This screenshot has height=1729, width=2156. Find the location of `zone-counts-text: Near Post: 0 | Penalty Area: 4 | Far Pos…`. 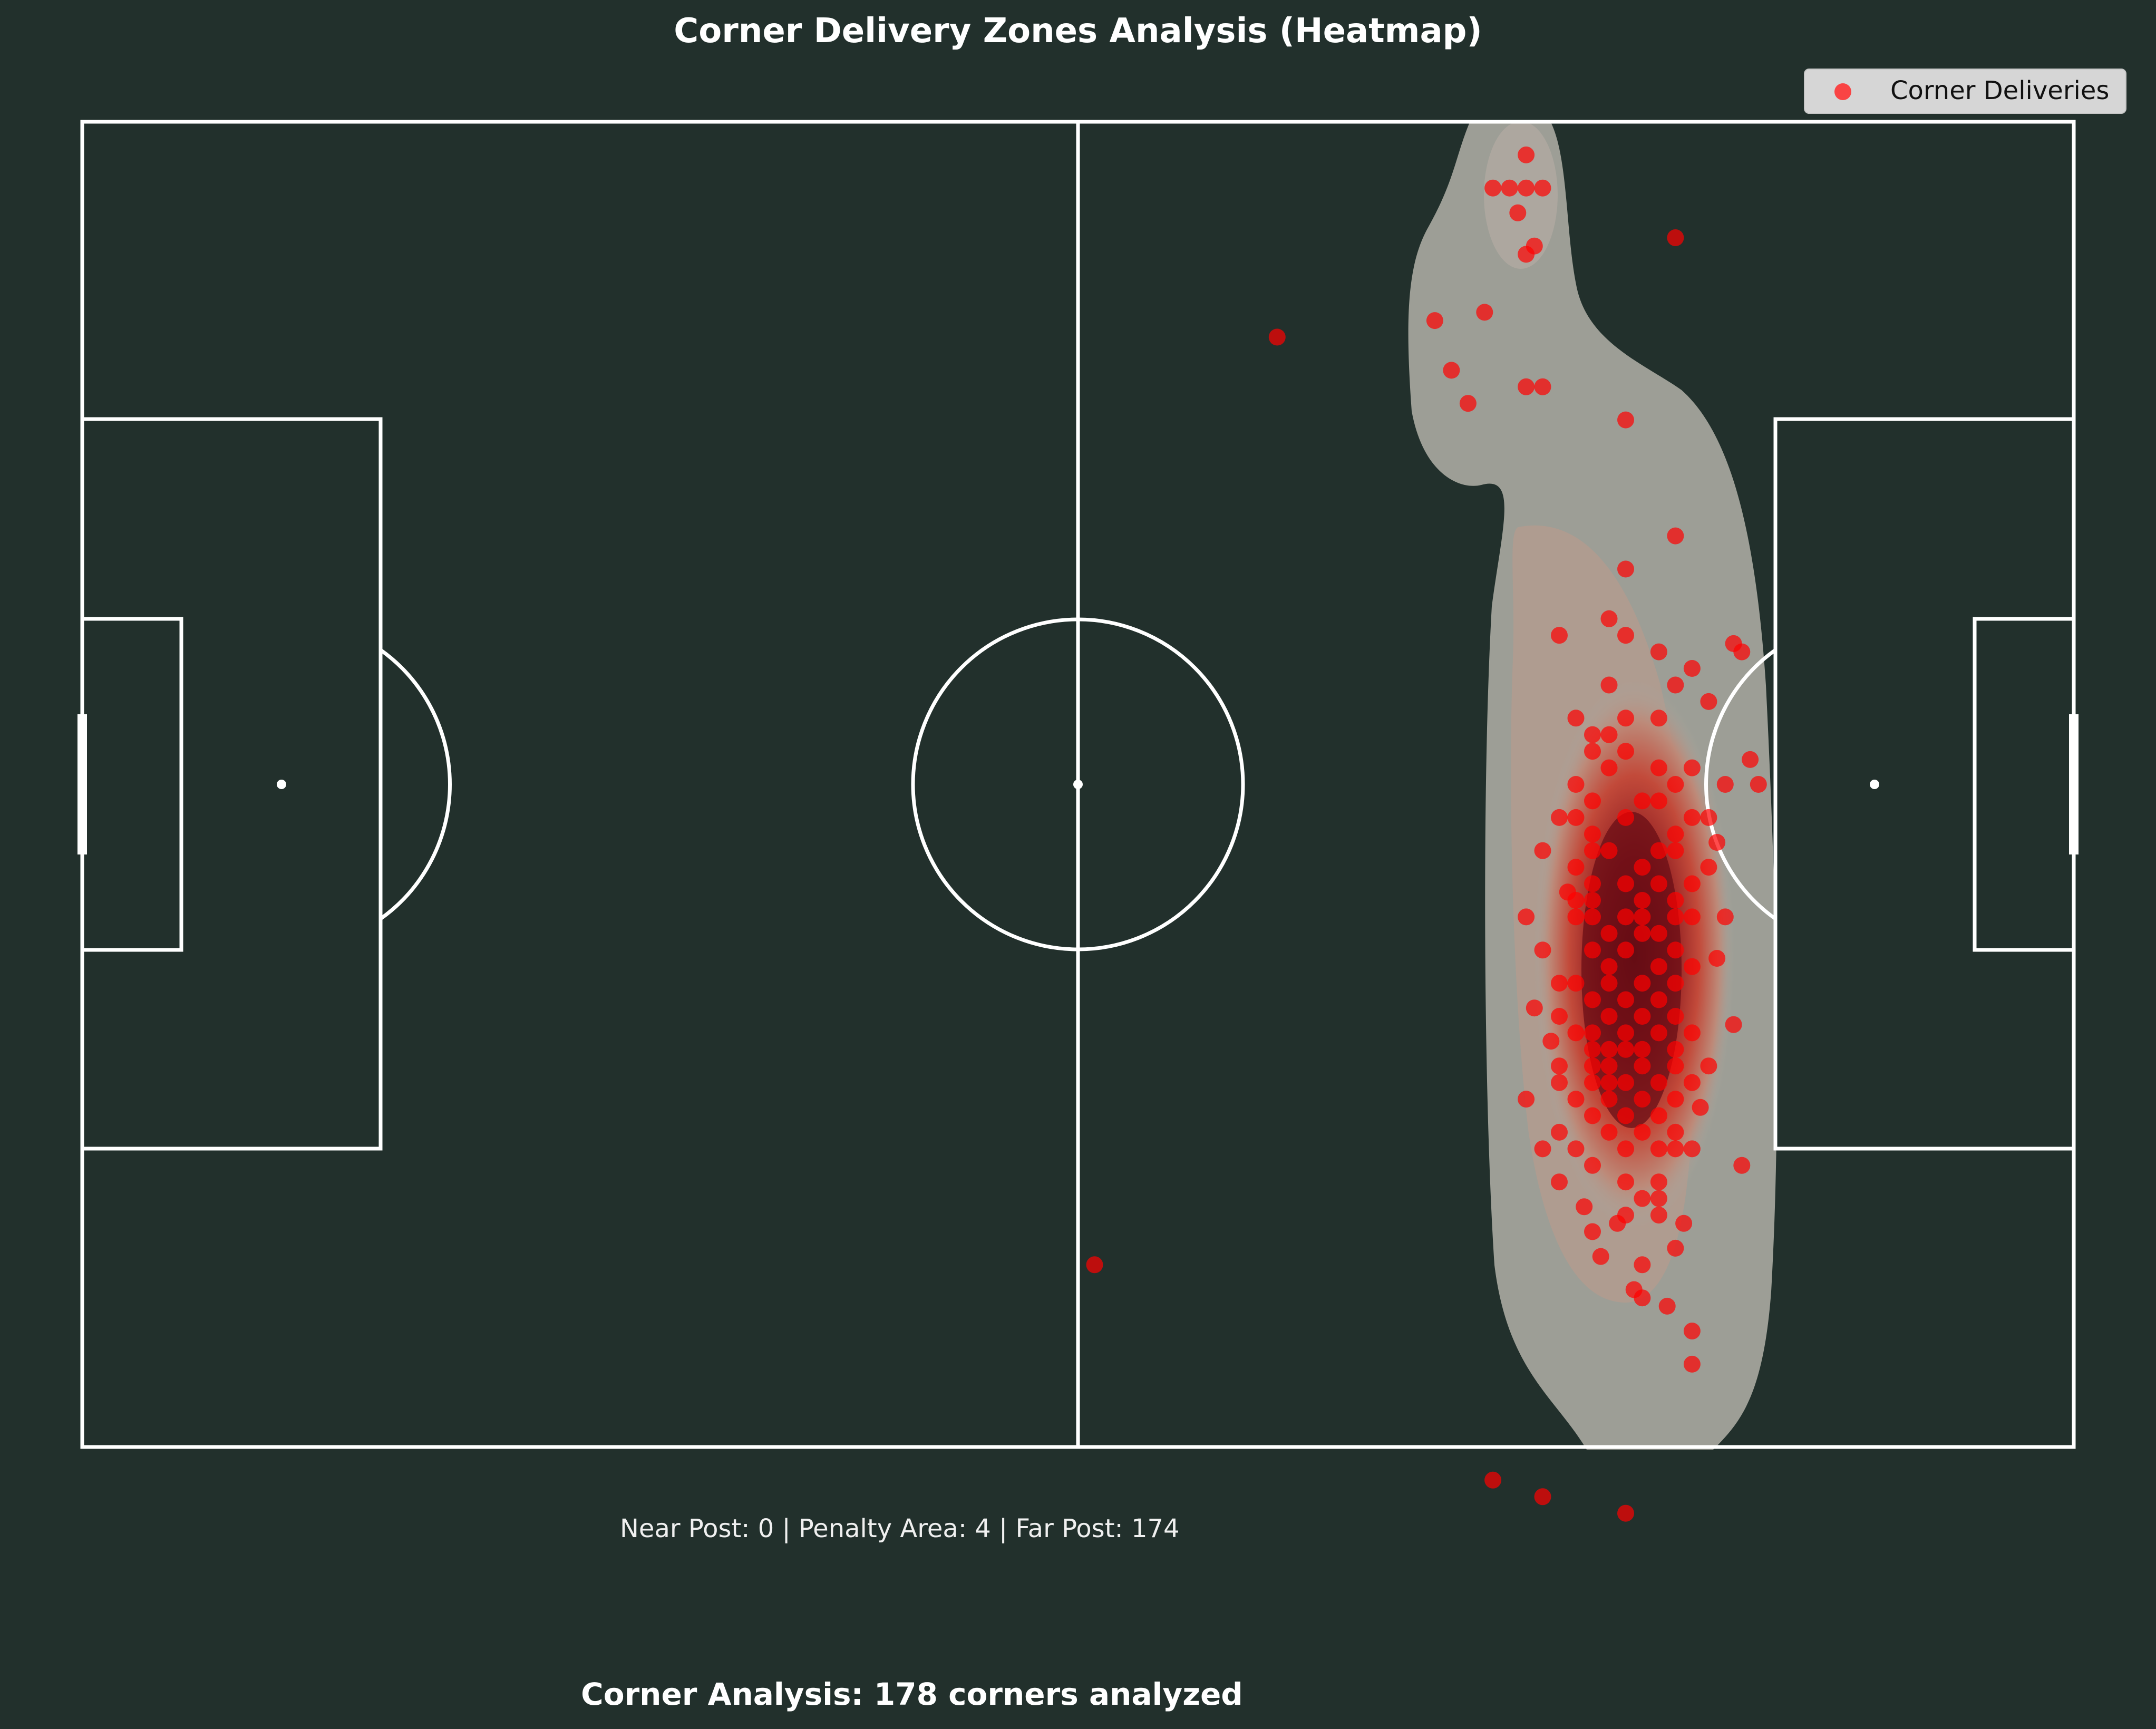

zone-counts-text: Near Post: 0 | Penalty Area: 4 | Far Pos… is located at coordinates (900, 1528).